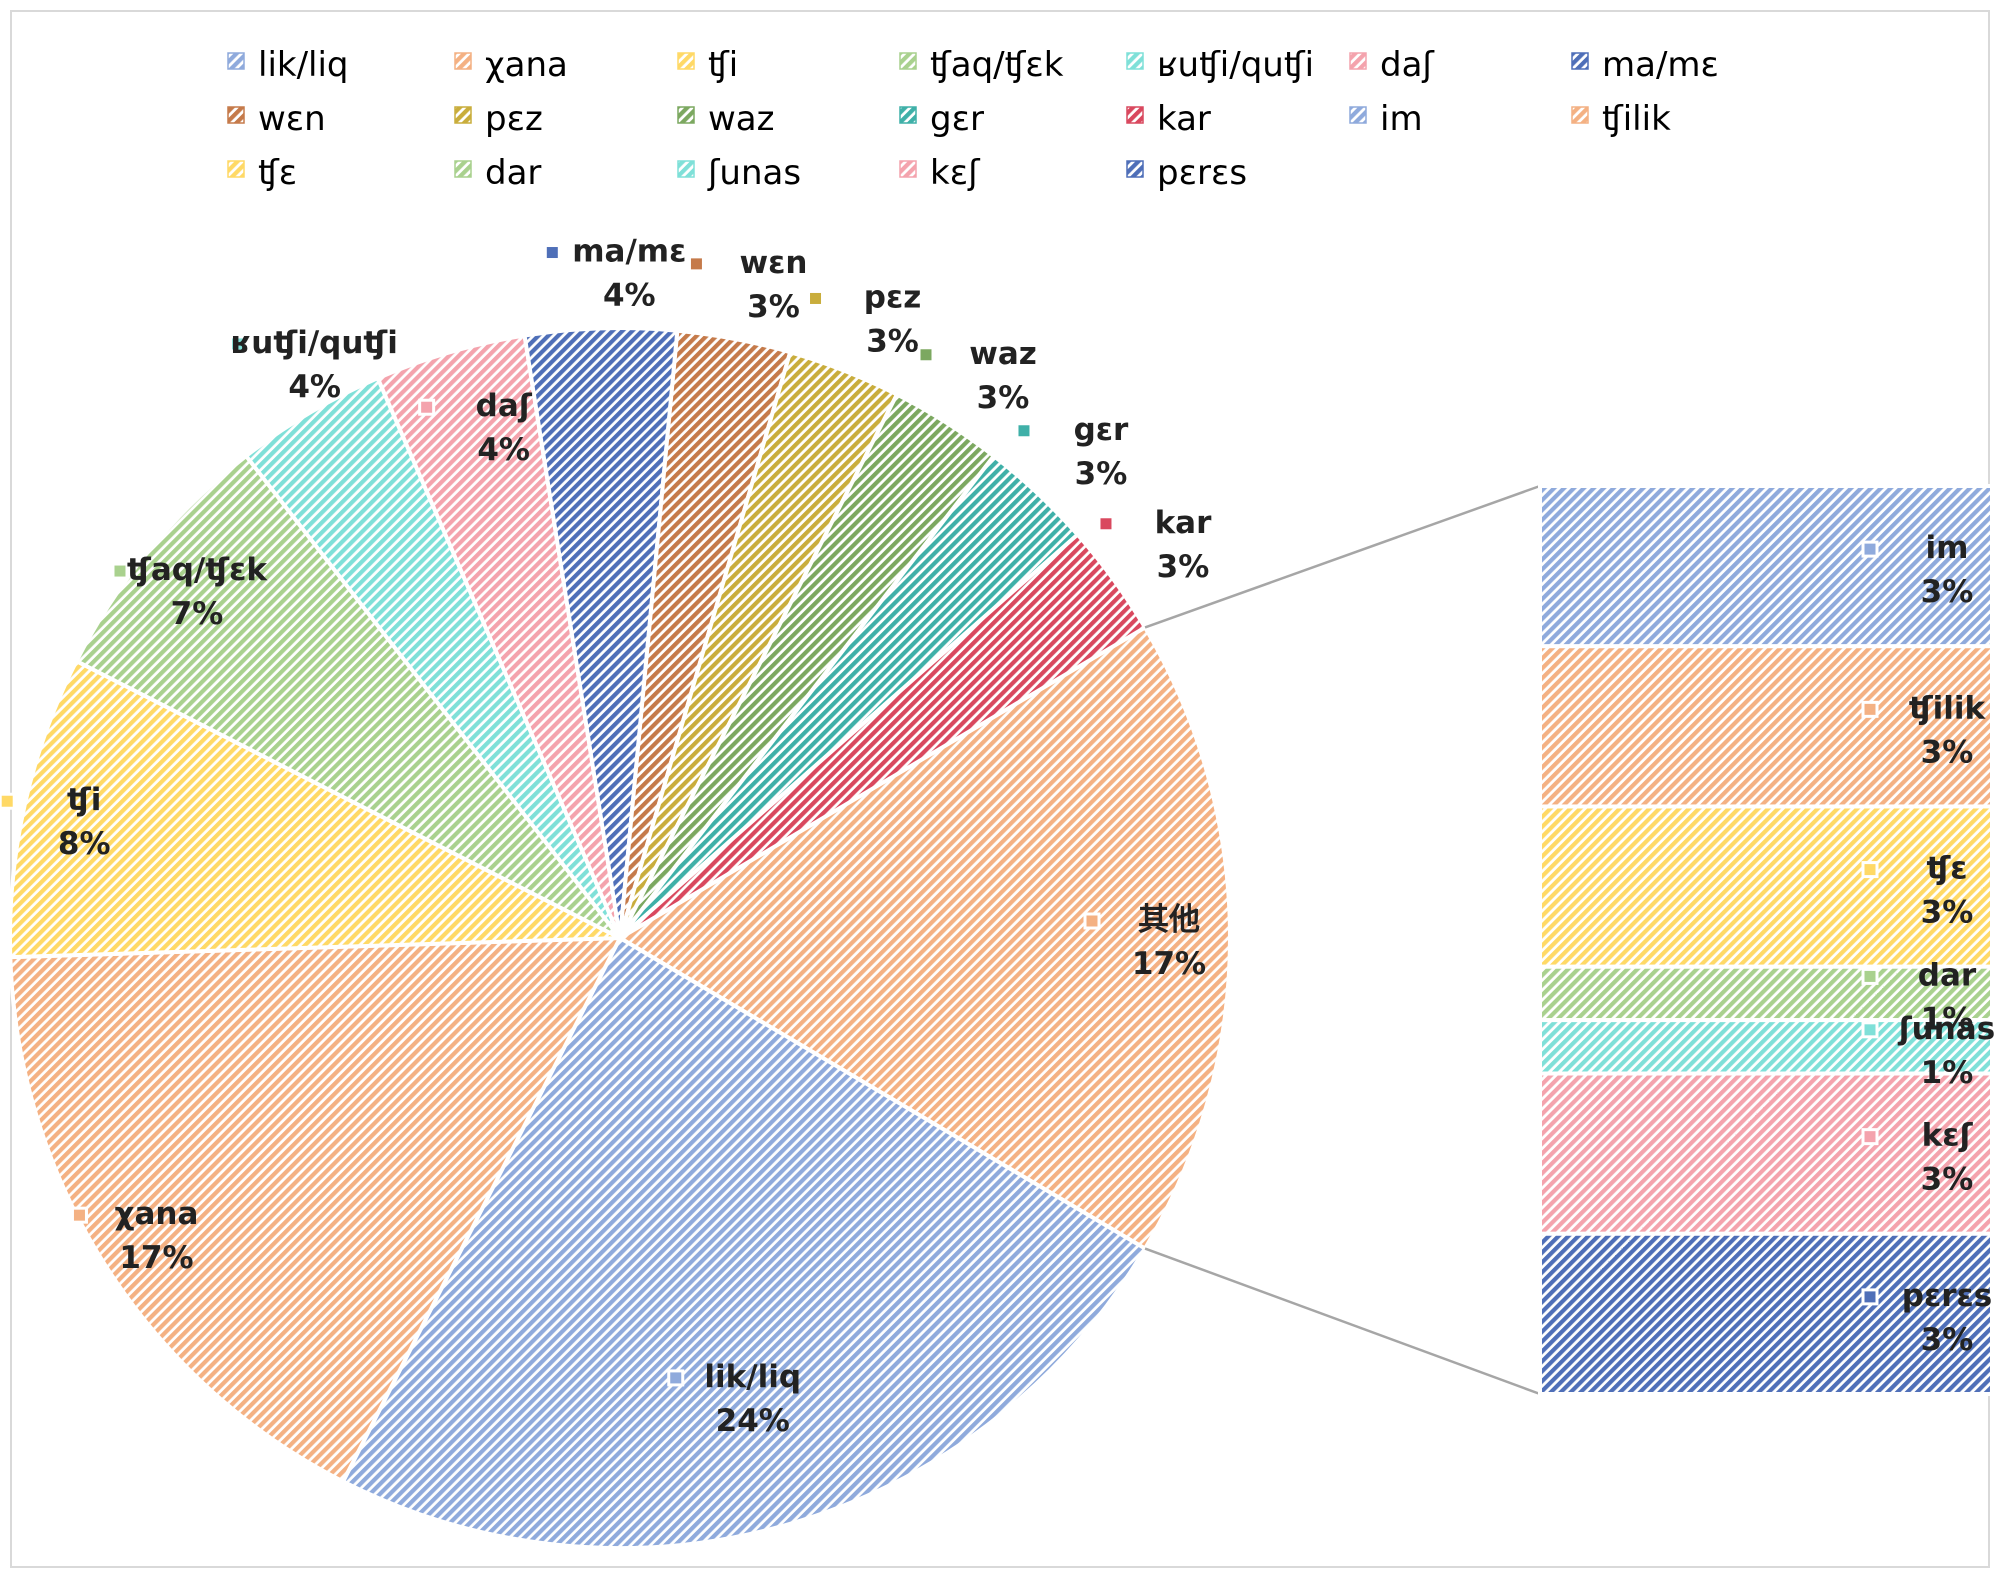 The width and height of the screenshot is (2000, 1579). Describe the element at coordinates (1917, 1158) in the screenshot. I see `data-label: kεʃ 3%` at that location.